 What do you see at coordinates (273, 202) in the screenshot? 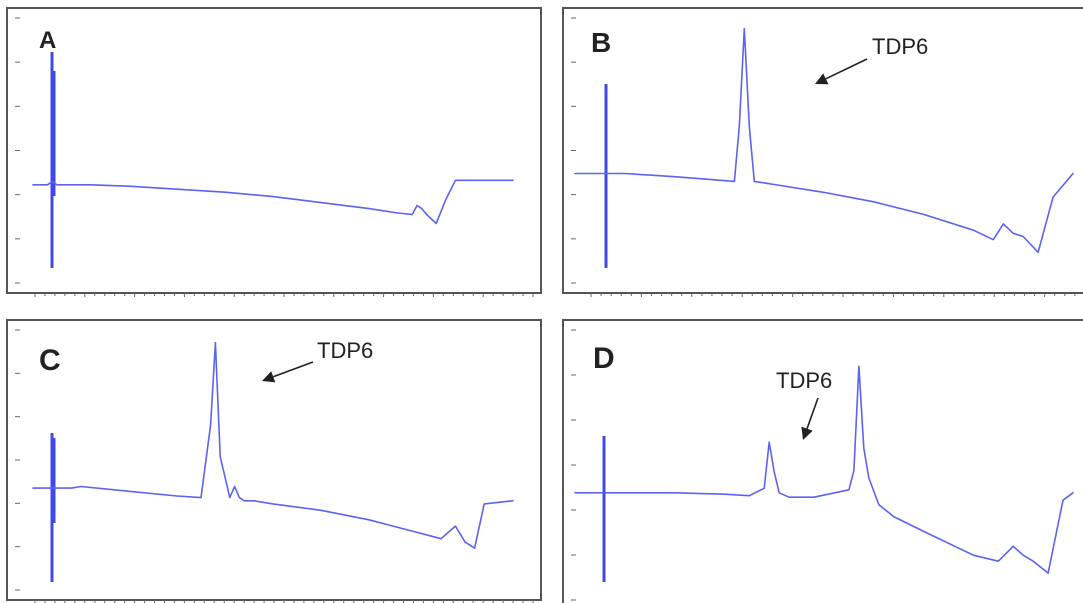
I see `chromatogram-trace` at bounding box center [273, 202].